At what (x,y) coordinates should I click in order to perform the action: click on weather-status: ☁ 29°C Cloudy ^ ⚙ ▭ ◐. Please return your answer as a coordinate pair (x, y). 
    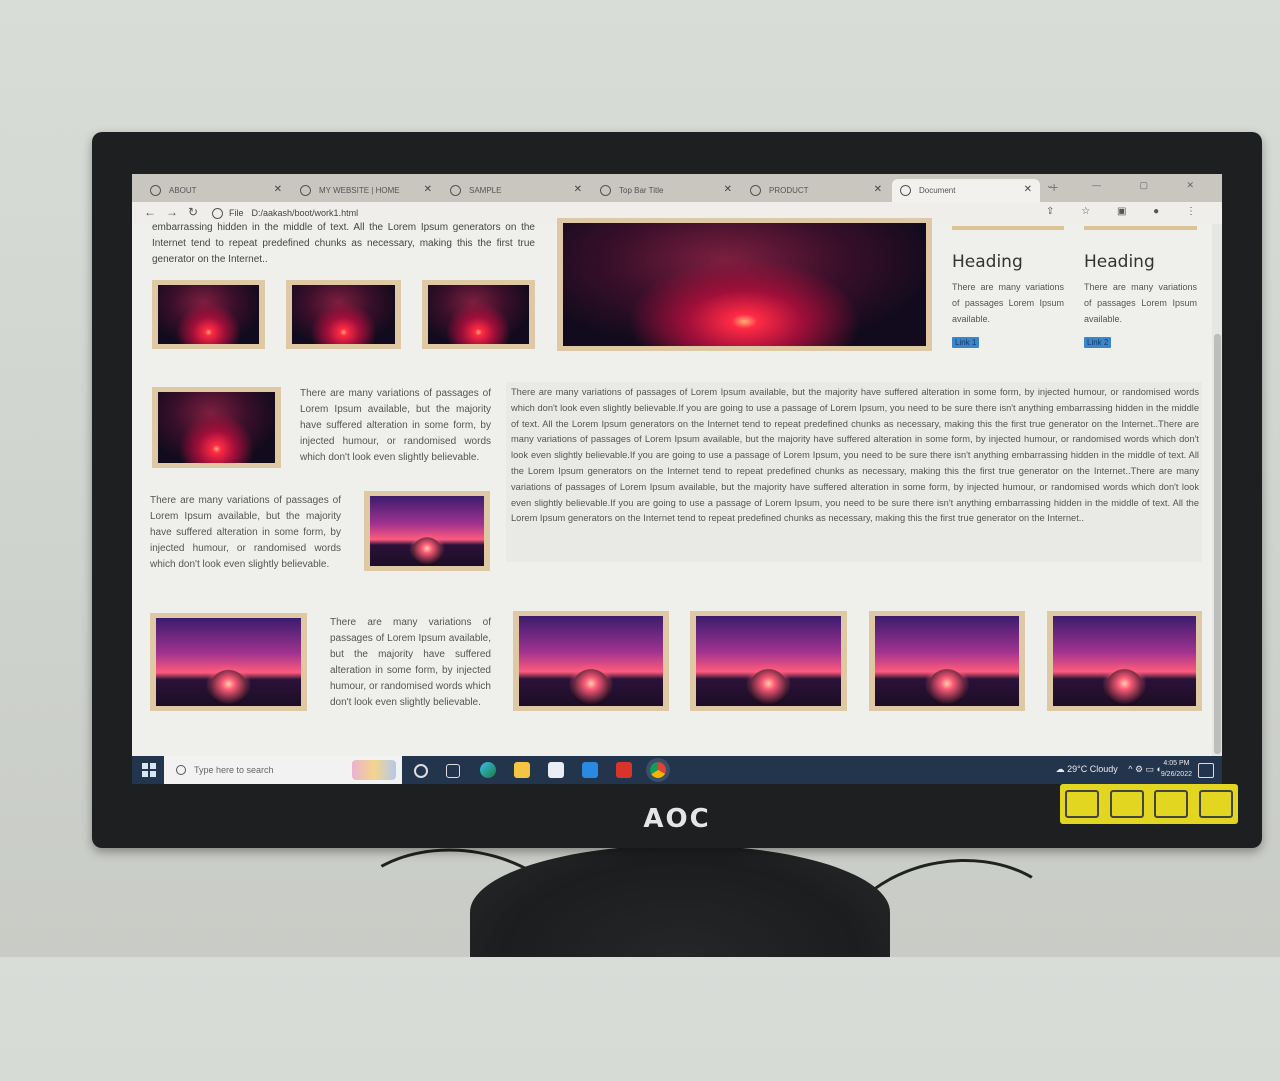
    Looking at the image, I should click on (1109, 769).